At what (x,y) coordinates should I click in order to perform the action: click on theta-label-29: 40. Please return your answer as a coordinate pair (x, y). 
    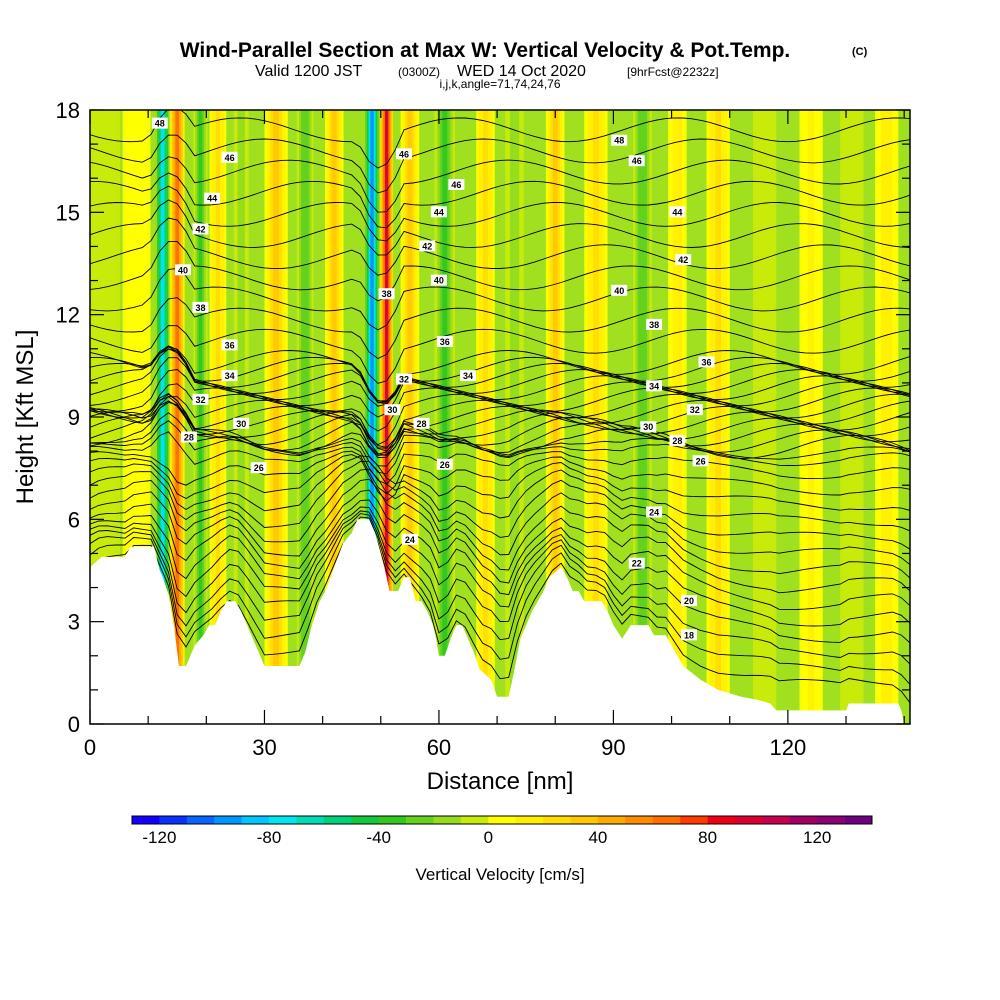
    Looking at the image, I should click on (619, 291).